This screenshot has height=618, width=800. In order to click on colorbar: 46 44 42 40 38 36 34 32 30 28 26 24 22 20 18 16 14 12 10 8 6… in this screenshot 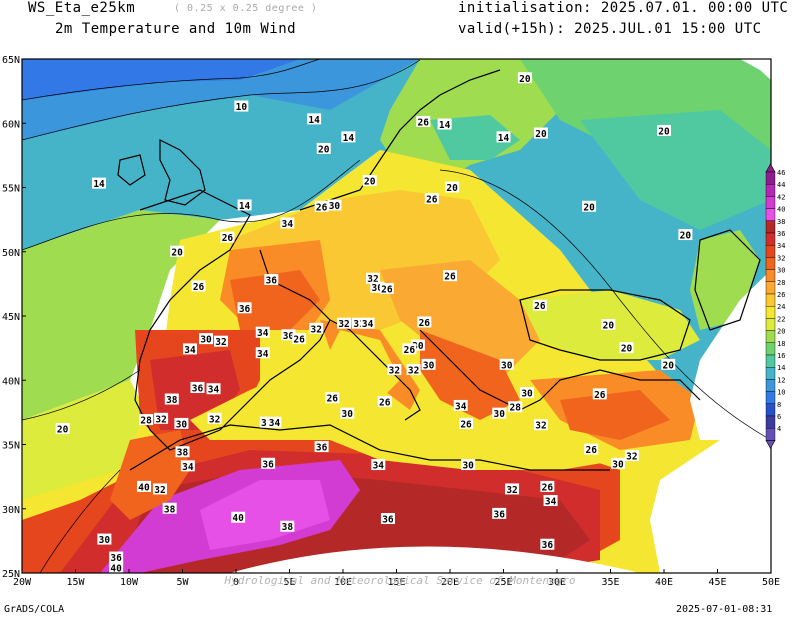, I will do `click(775, 306)`.